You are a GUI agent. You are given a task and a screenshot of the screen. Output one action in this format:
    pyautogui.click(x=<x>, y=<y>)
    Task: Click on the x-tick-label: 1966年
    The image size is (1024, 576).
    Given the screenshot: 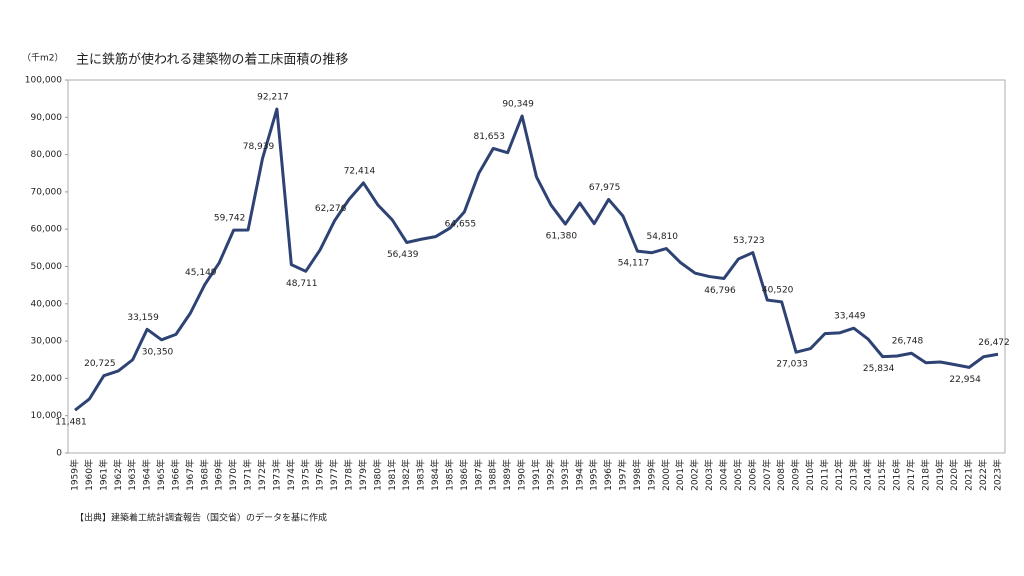 What is the action you would take?
    pyautogui.click(x=175, y=475)
    